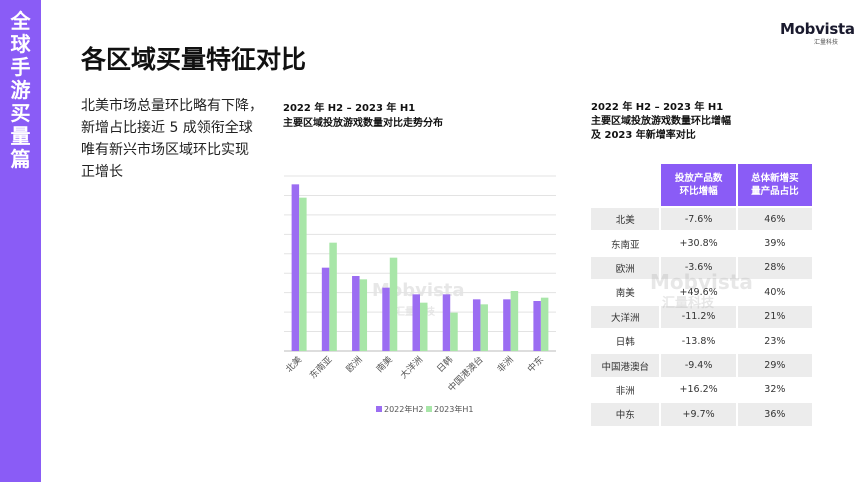  Describe the element at coordinates (625, 390) in the screenshot. I see `region-cell: 非洲` at that location.